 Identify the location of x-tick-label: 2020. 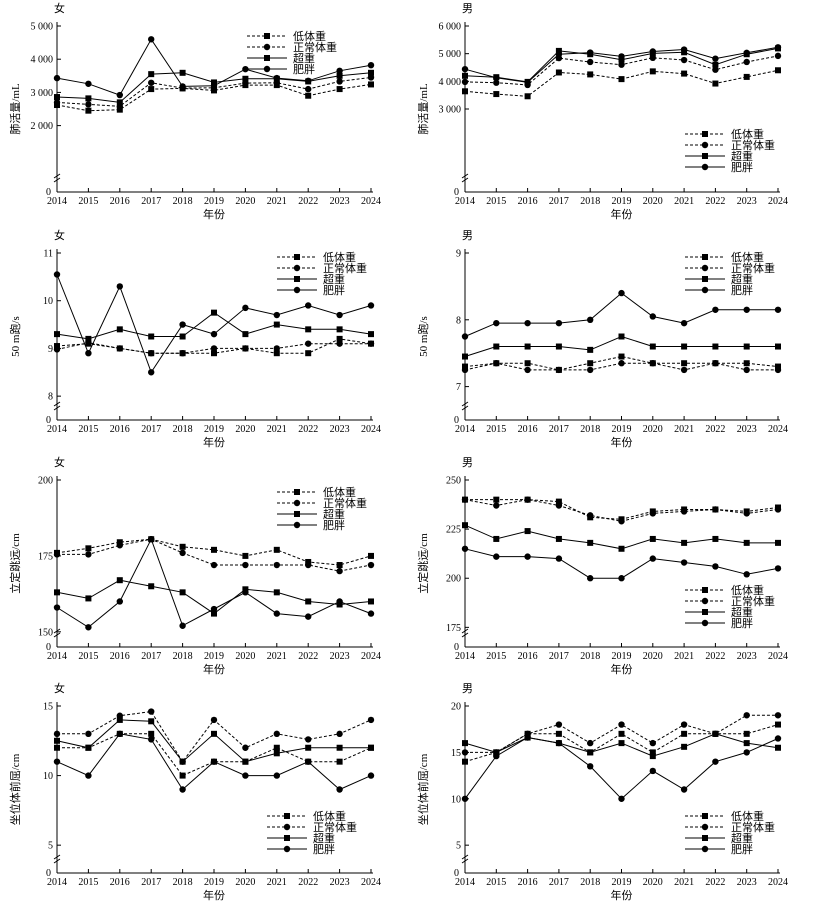
(245, 201).